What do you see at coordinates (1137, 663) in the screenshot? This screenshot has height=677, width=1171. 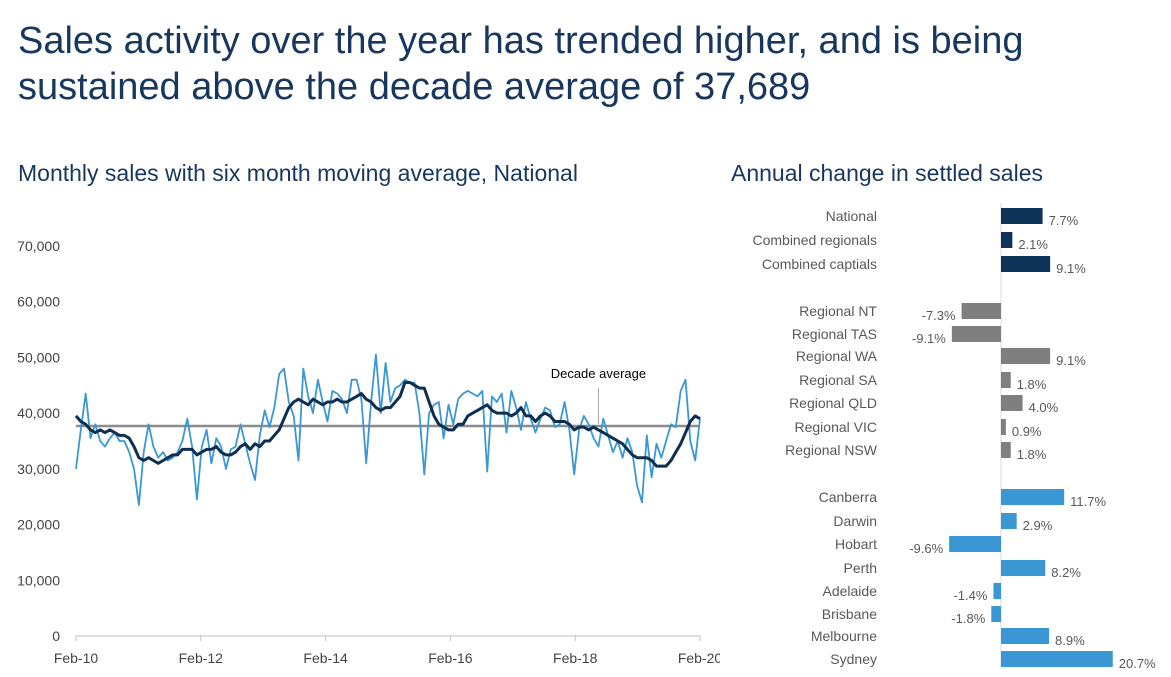 I see `bar-value-label: 20.7%` at bounding box center [1137, 663].